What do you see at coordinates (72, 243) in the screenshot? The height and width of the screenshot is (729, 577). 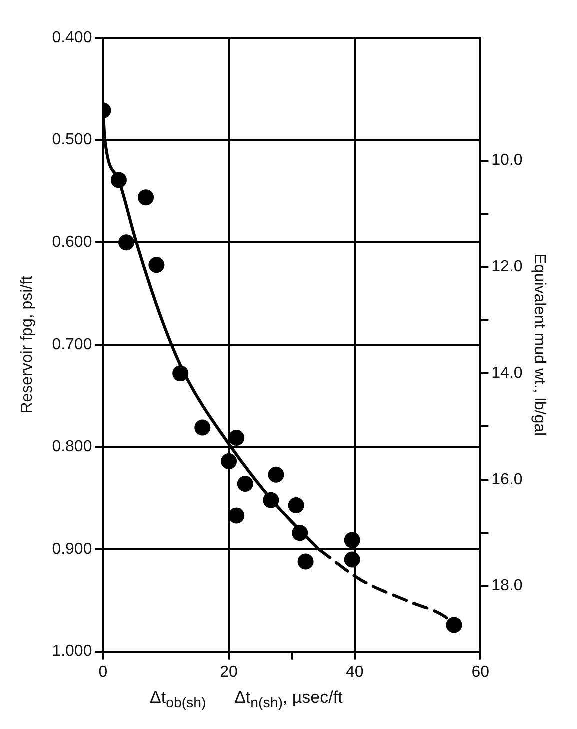 I see `y-tick-label: 0.600` at bounding box center [72, 243].